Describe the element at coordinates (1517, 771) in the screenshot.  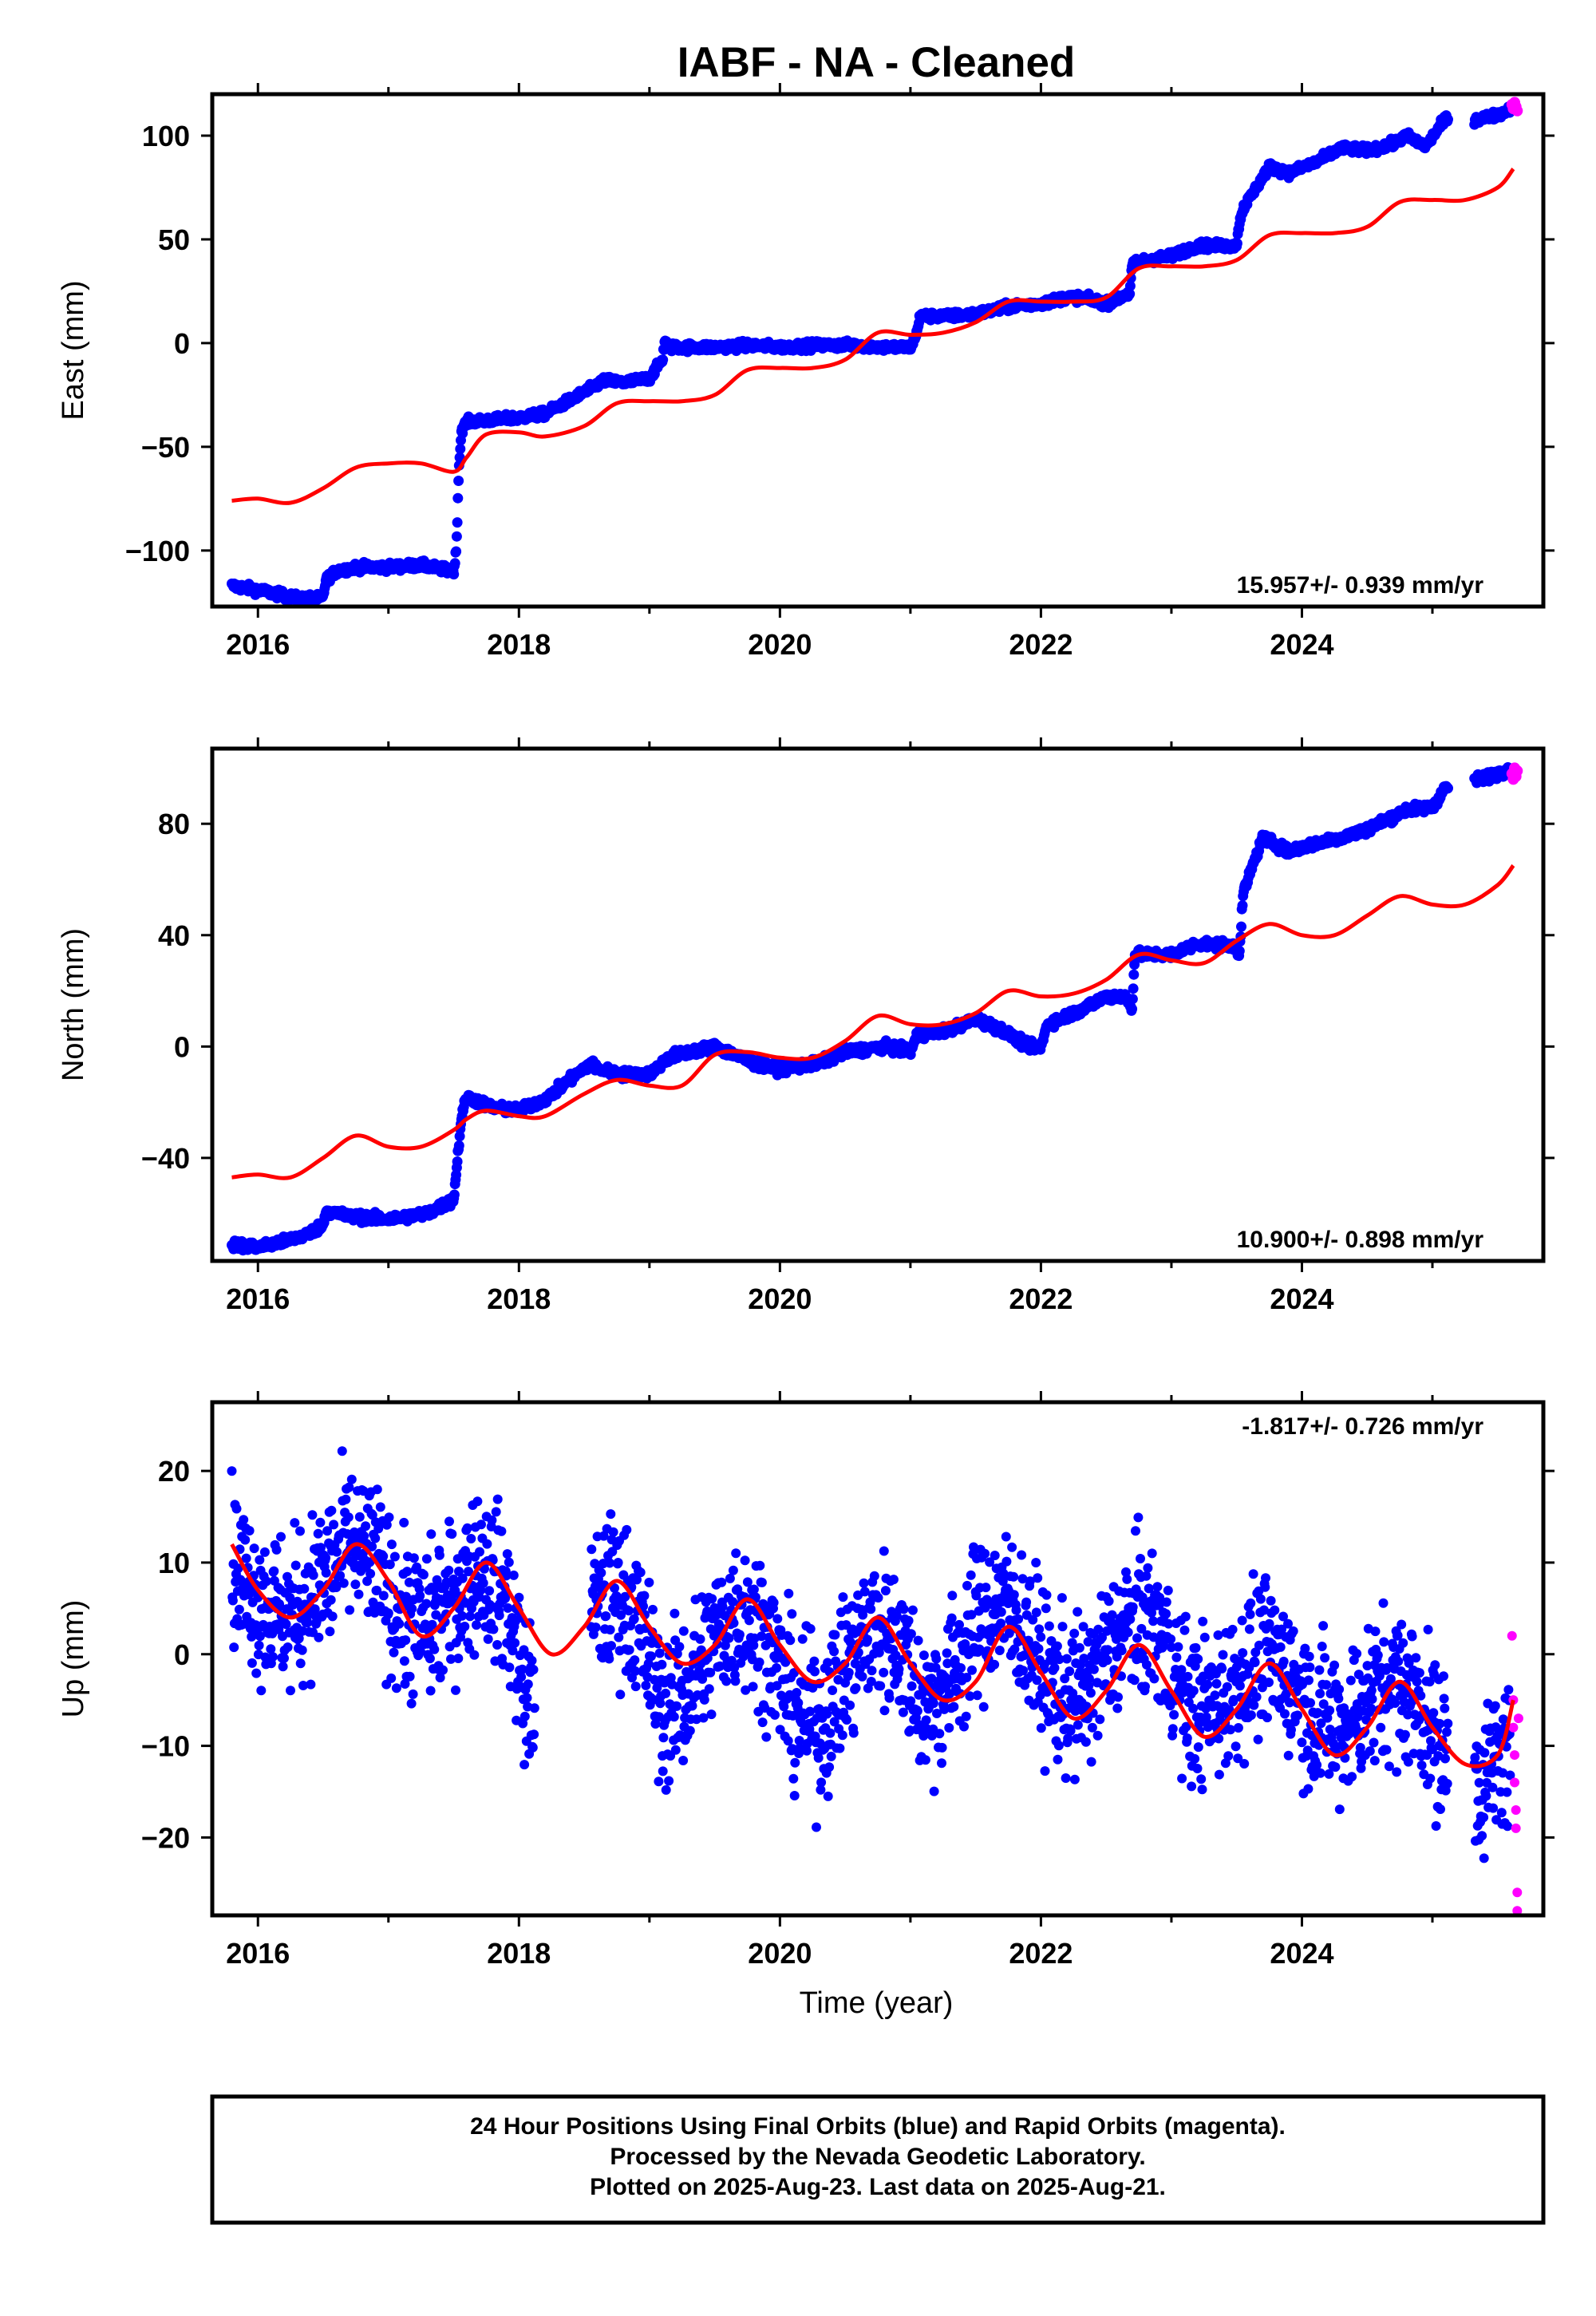
I see `north-rapid-point` at that location.